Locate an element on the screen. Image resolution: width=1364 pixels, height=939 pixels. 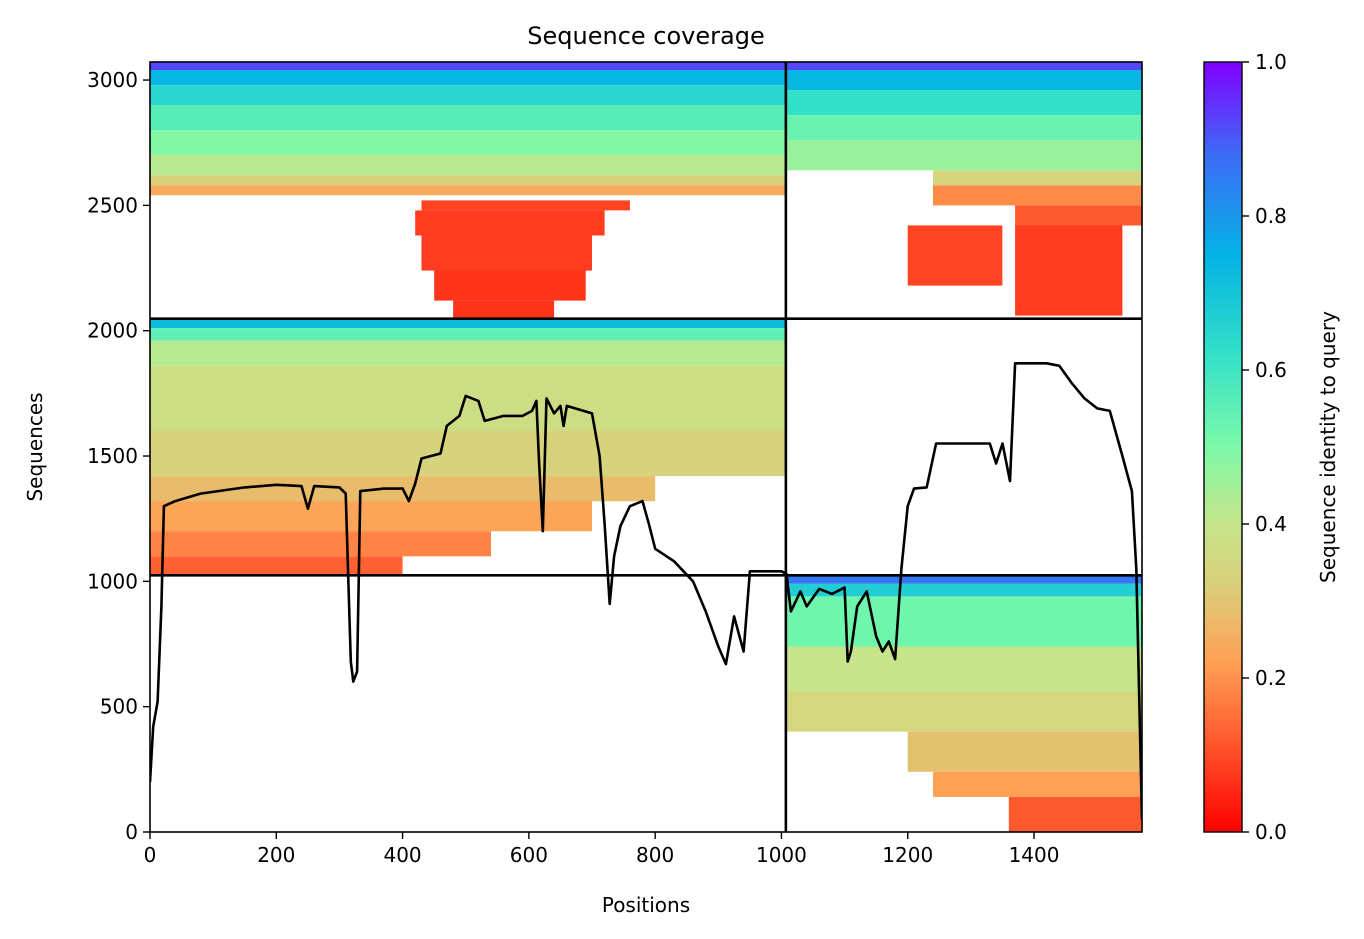
colorbar-tick-label: 0.0 is located at coordinates (1271, 832).